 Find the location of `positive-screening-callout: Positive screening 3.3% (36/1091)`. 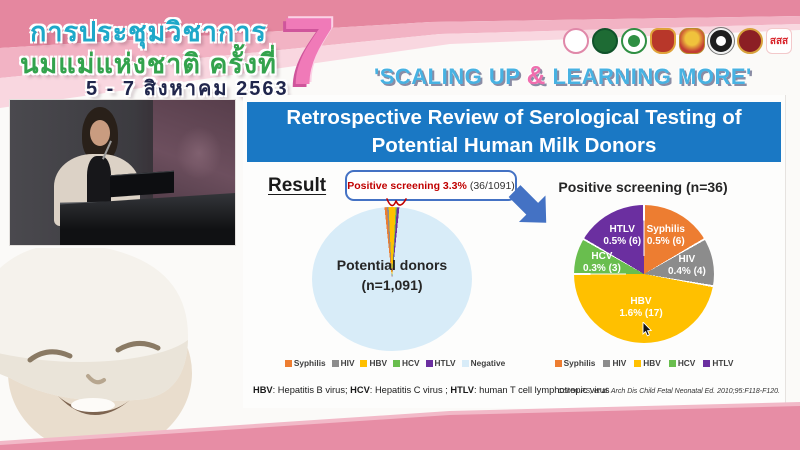

positive-screening-callout: Positive screening 3.3% (36/1091) is located at coordinates (431, 185).